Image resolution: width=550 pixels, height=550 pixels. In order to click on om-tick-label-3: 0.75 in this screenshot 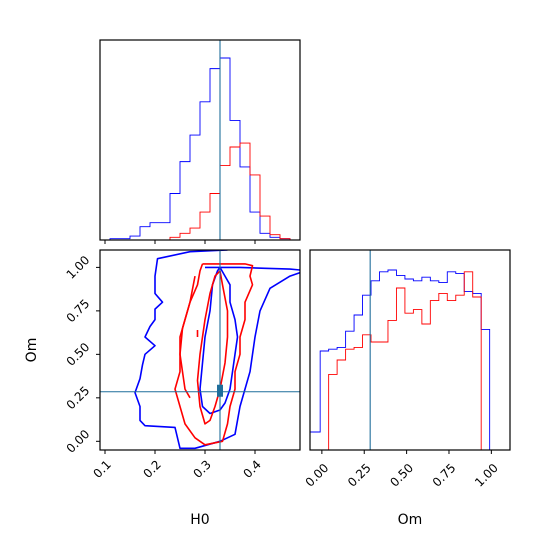, I will do `click(78, 310)`.